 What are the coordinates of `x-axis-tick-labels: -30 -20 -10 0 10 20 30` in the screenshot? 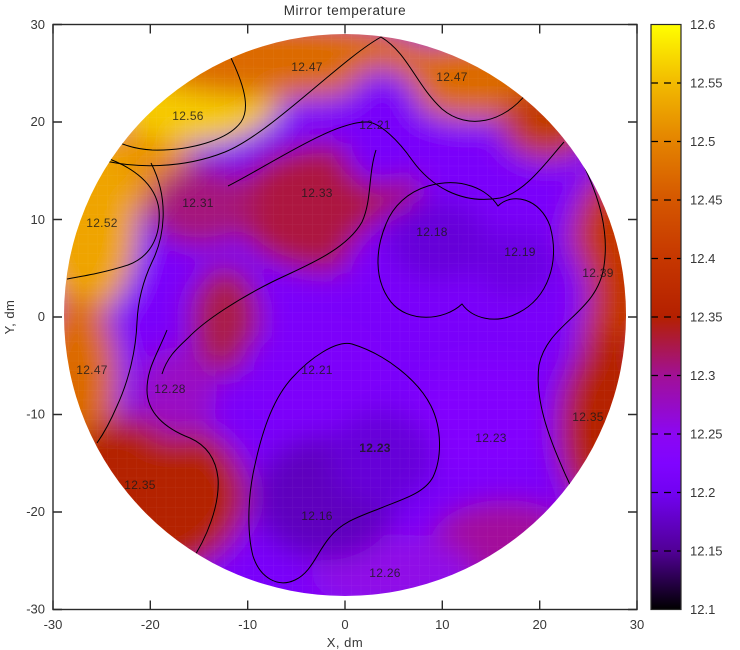 It's located at (344, 624).